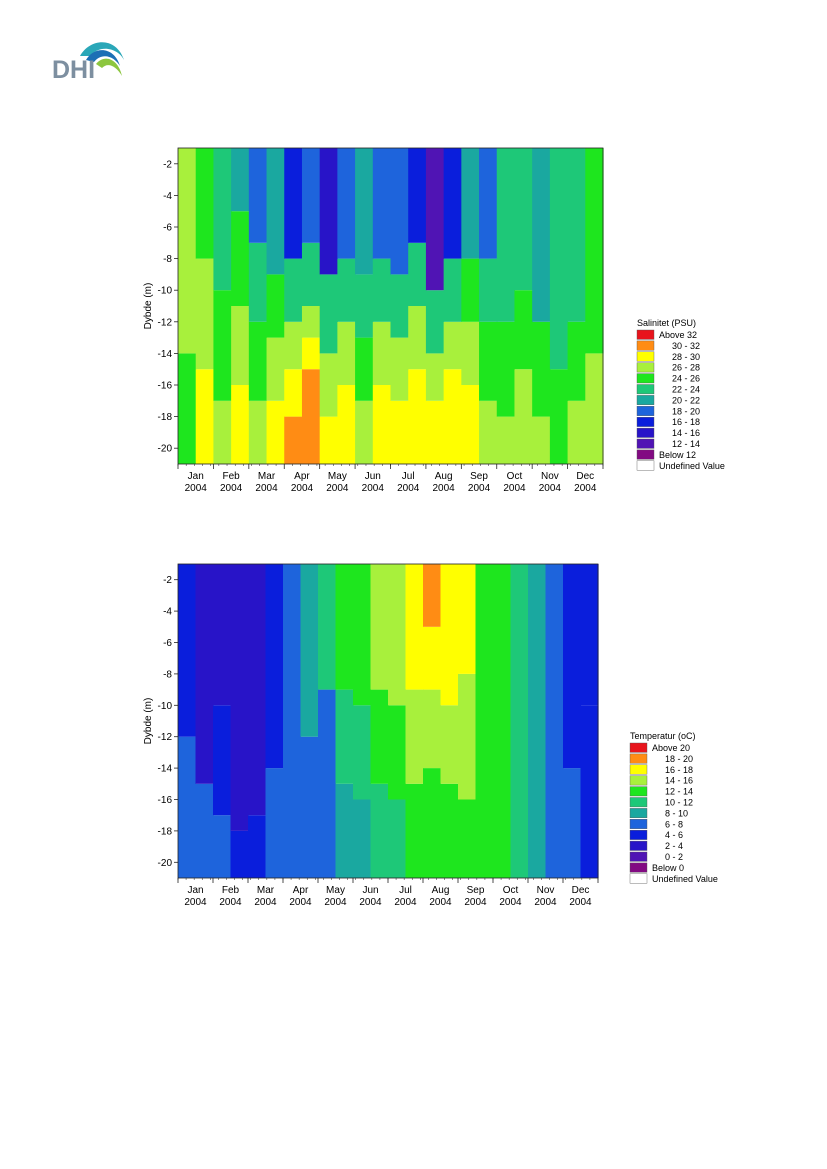 This screenshot has width=827, height=1169. Describe the element at coordinates (165, 449) in the screenshot. I see `y-tick-label: -20` at that location.